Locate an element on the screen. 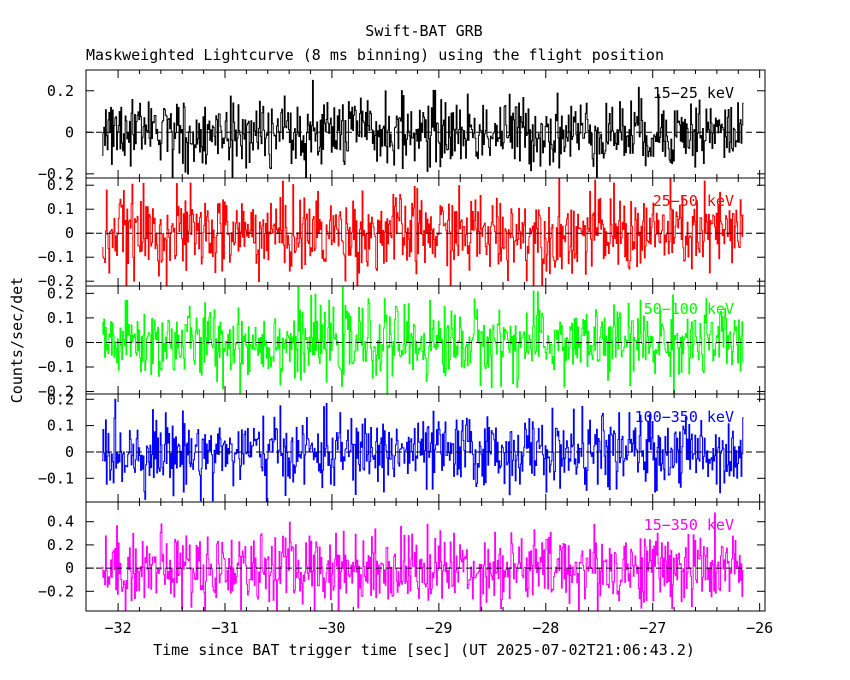 This screenshot has height=680, width=850. y-tick-label-5: 0 is located at coordinates (69, 568).